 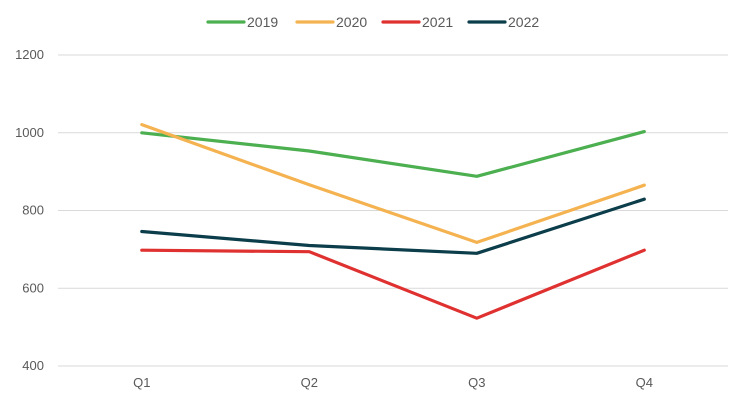 I want to click on y-axis: 400 600 800 1000 1200, so click(x=29, y=210).